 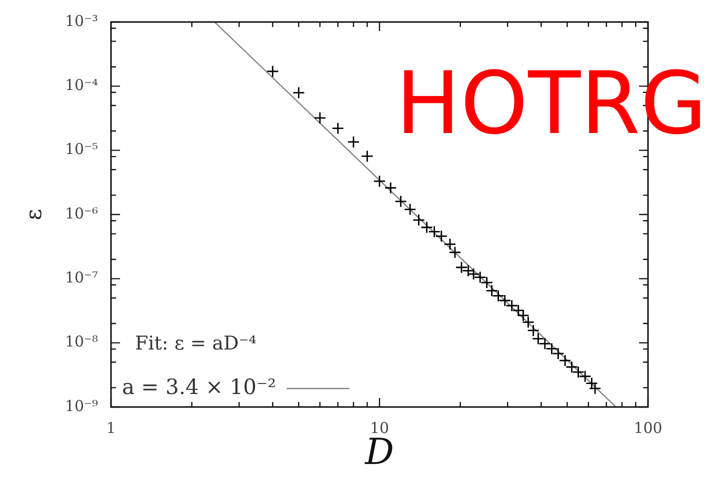 What do you see at coordinates (196, 343) in the screenshot?
I see `legend-title: Fit: ε = aD⁻⁴` at bounding box center [196, 343].